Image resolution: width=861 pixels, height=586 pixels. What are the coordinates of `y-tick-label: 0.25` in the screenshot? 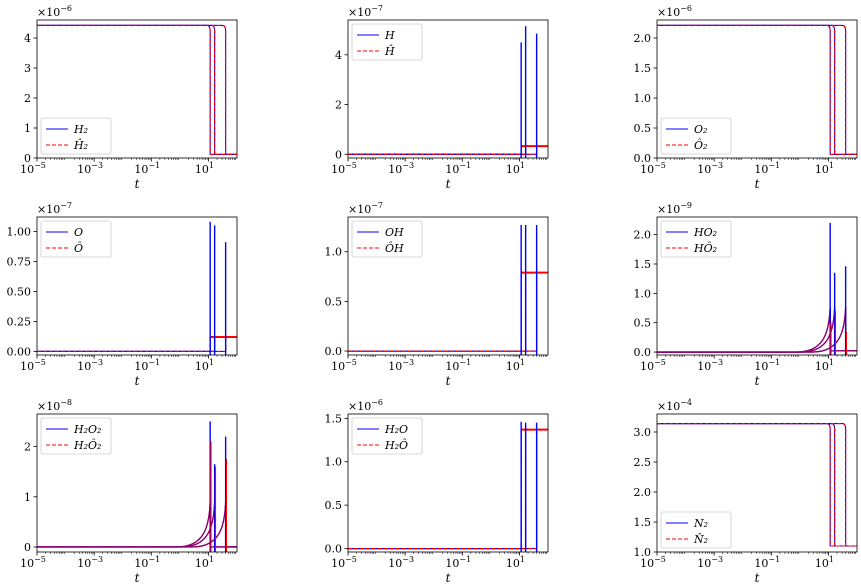 It's located at (19, 321).